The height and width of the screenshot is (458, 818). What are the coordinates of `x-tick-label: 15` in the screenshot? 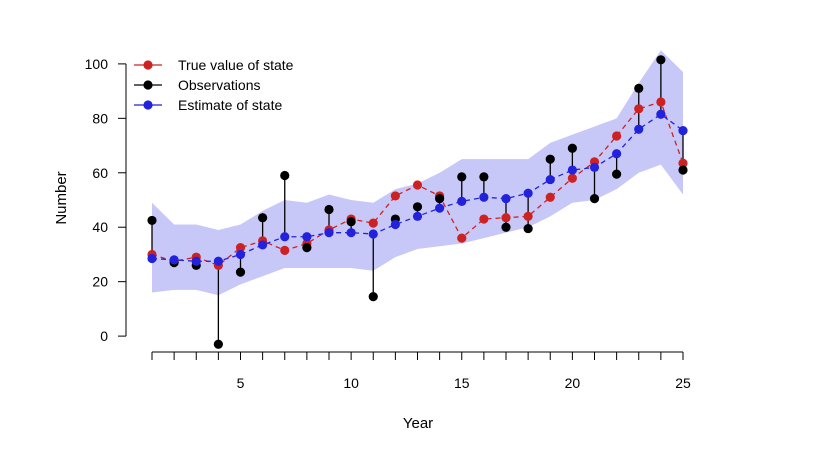 It's located at (462, 383).